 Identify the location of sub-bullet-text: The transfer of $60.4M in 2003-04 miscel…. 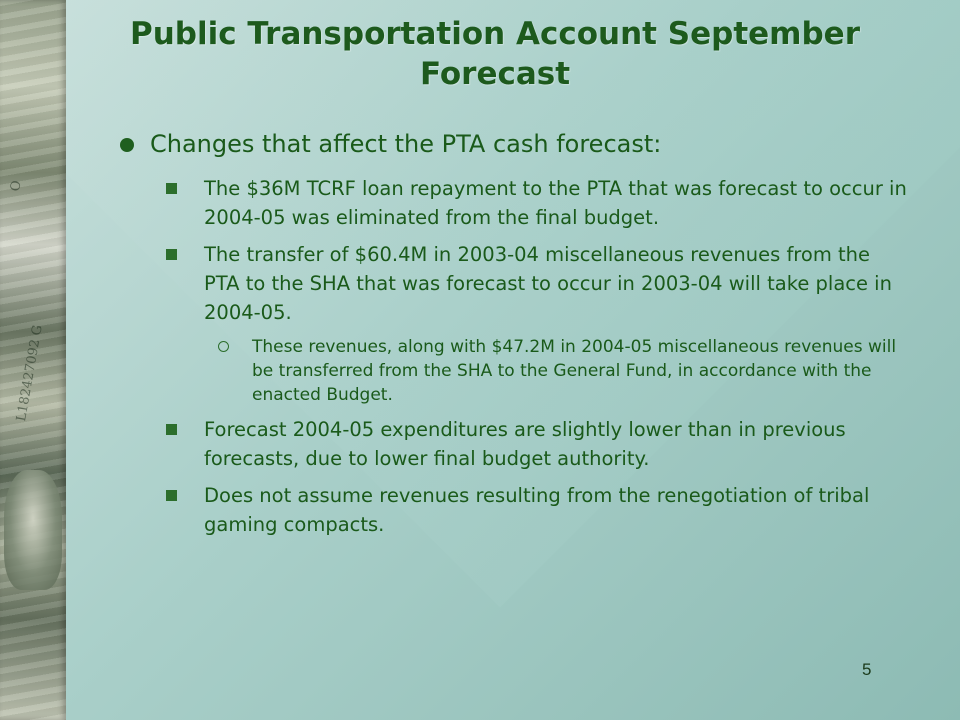
(548, 283).